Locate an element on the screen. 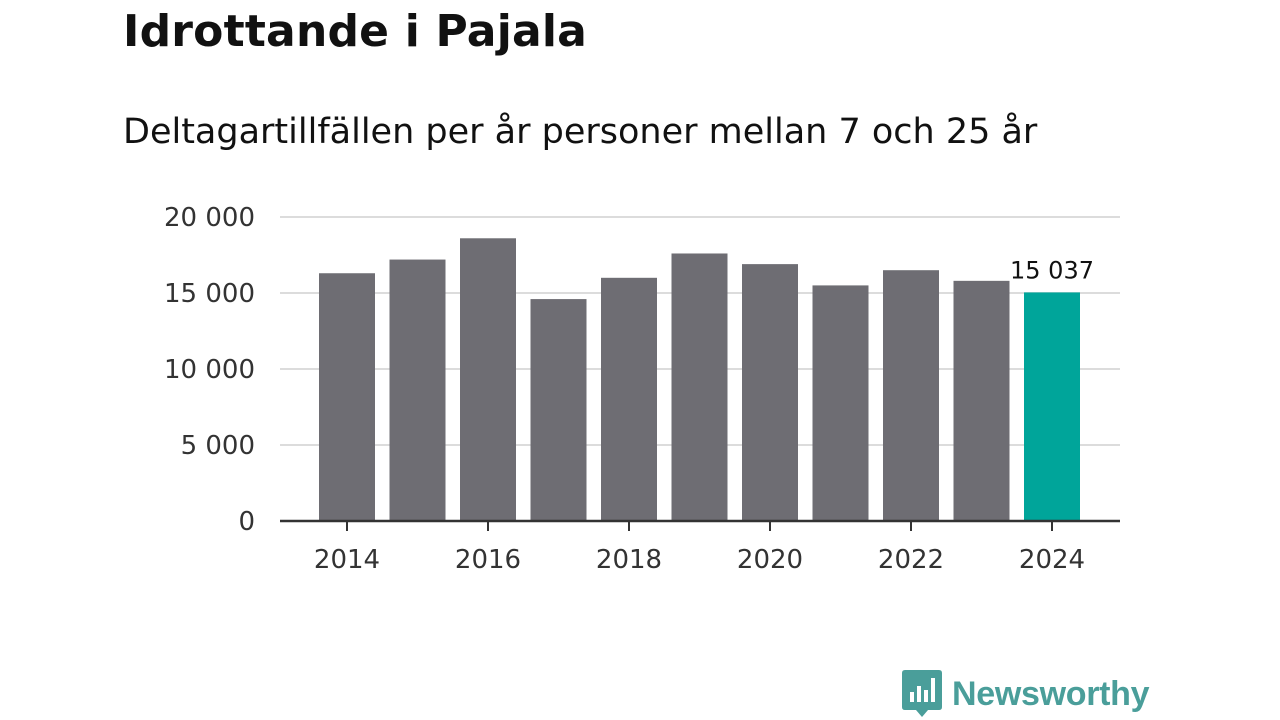 The width and height of the screenshot is (1280, 720). y-tick-label: 20 000 is located at coordinates (209, 218).